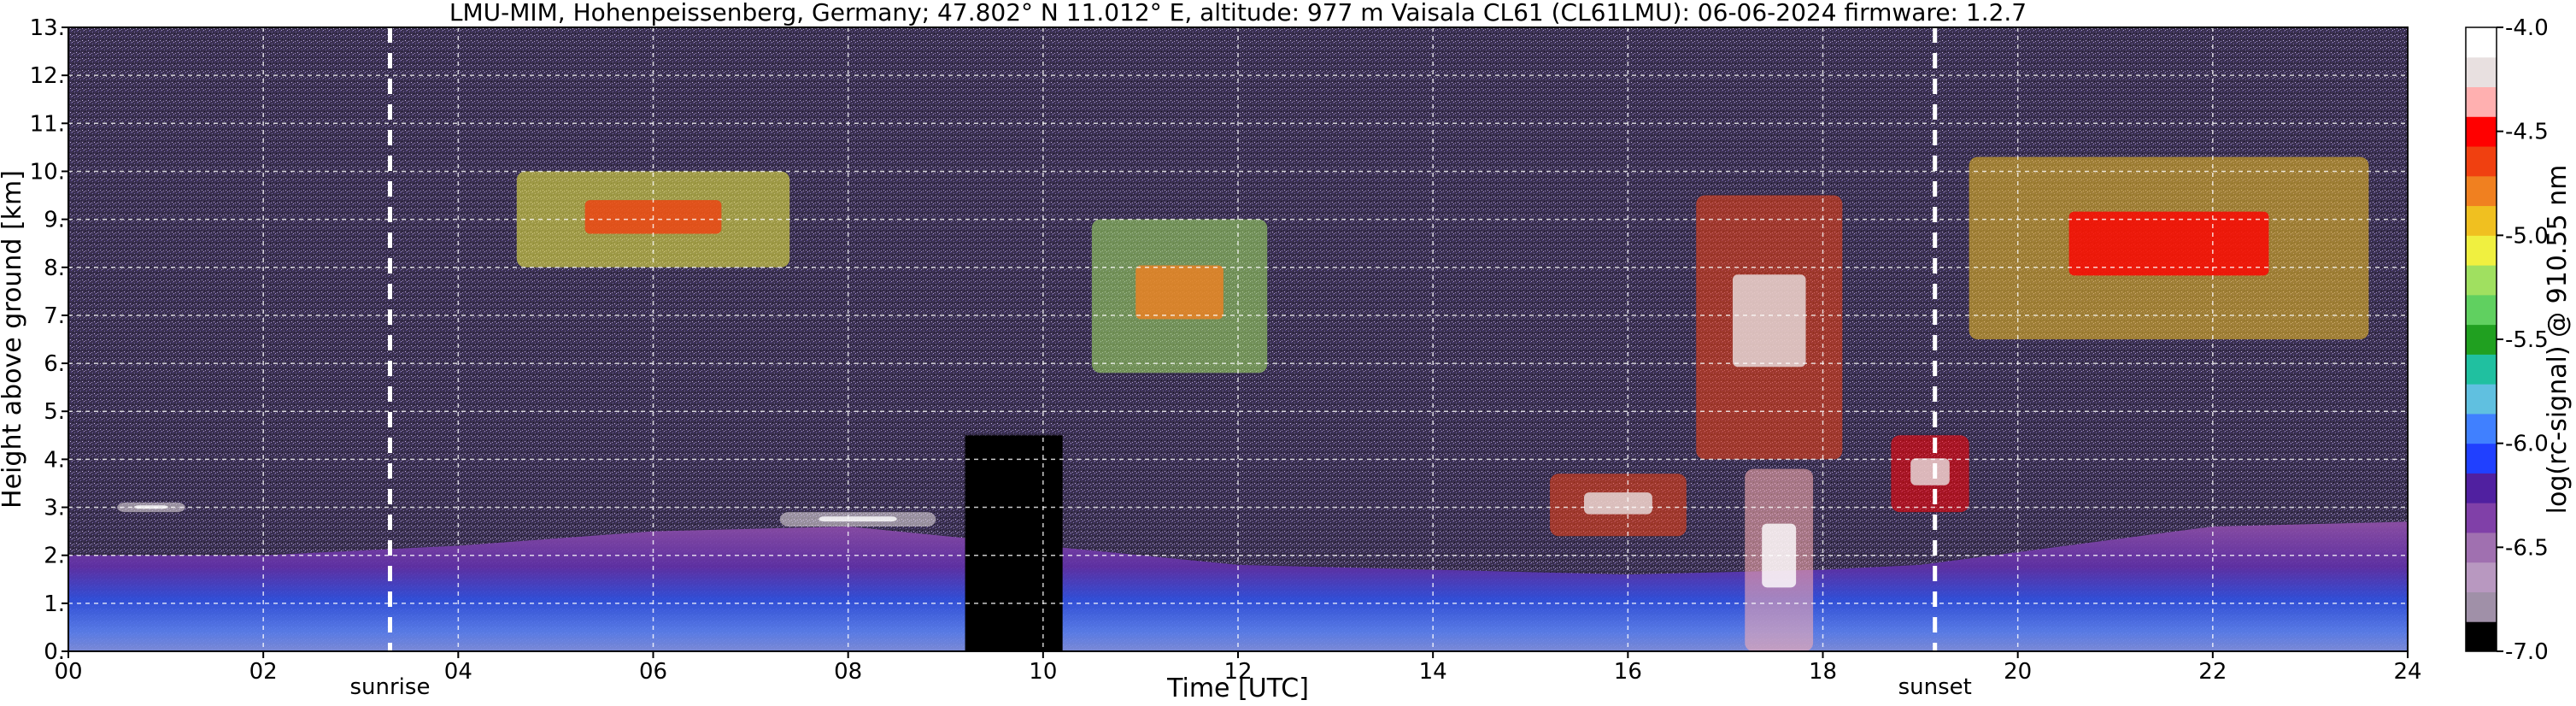  I want to click on x-tick-group: 00 02 04 06 08 10 12 14 16 18 20 22 24, so click(1238, 668).